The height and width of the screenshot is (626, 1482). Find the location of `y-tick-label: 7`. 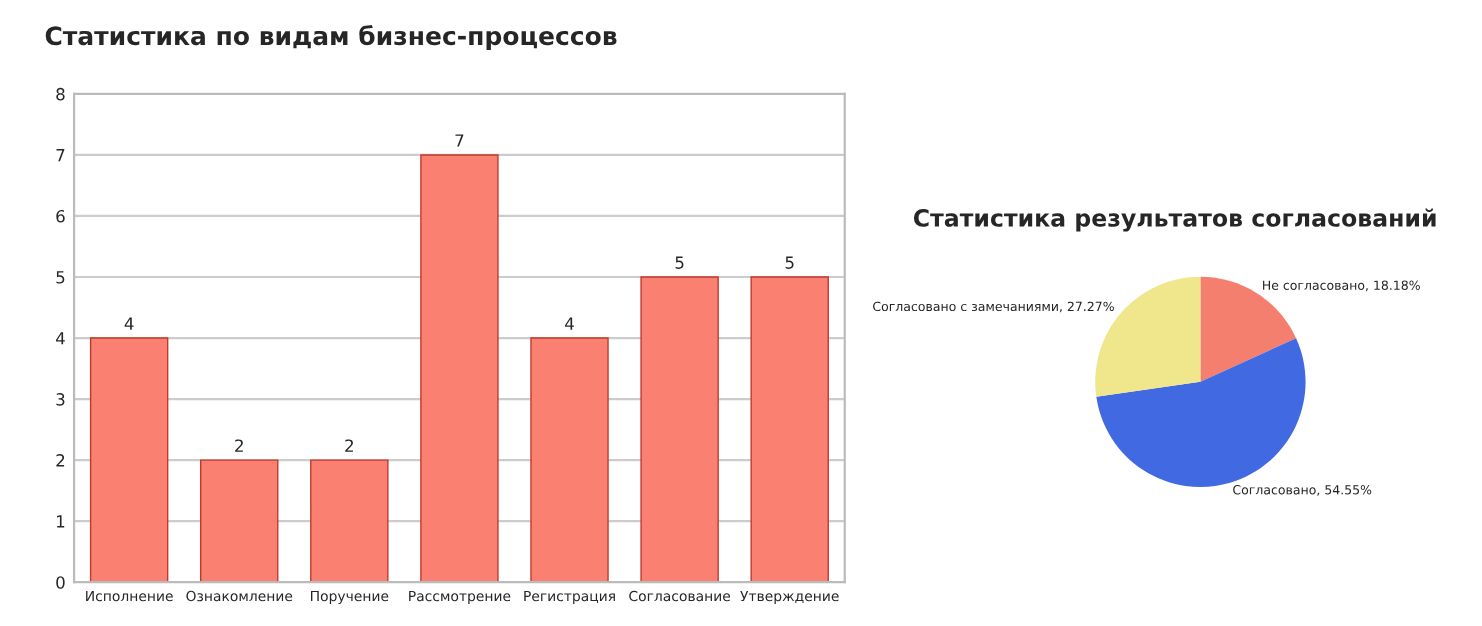

y-tick-label: 7 is located at coordinates (60, 155).